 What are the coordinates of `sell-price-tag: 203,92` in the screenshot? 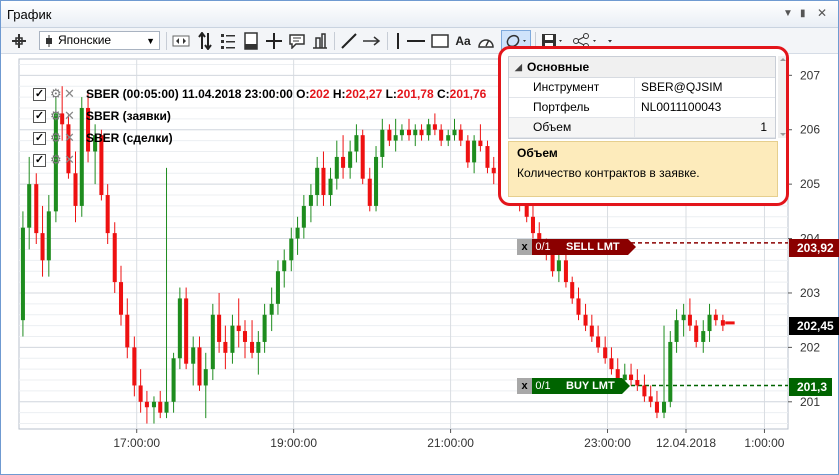 It's located at (814, 248).